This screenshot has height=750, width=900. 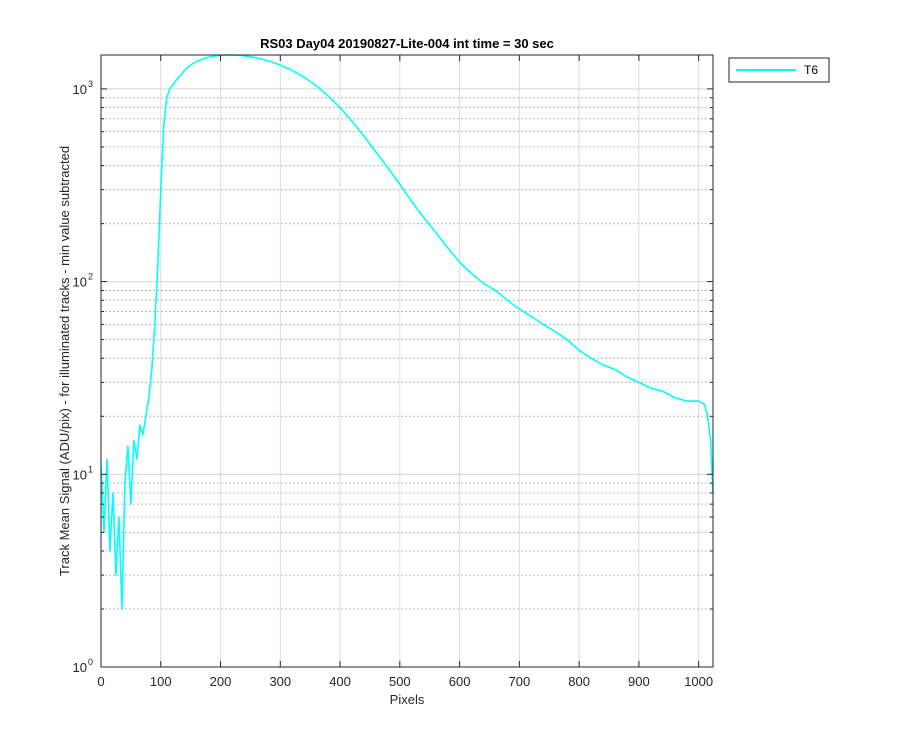 What do you see at coordinates (639, 681) in the screenshot?
I see `x-tick-label: 900` at bounding box center [639, 681].